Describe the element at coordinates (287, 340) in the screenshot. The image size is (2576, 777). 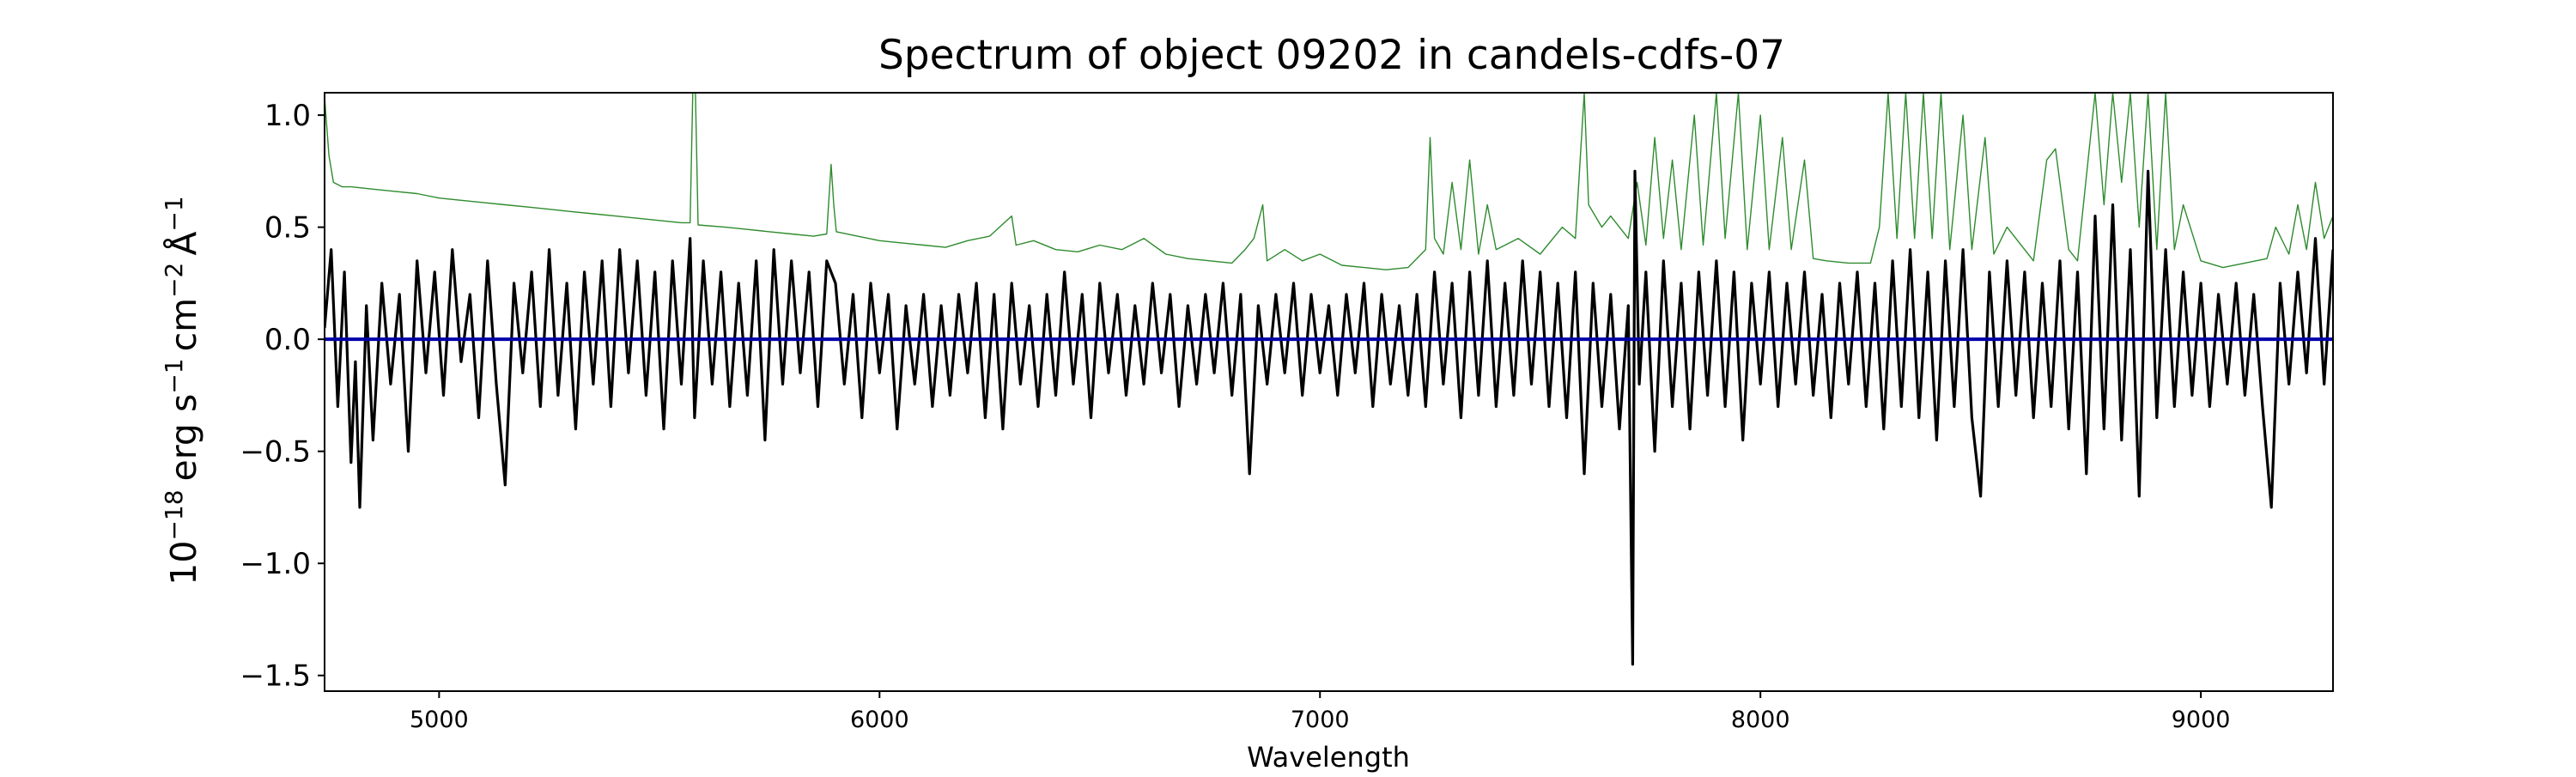
I see `y-tick-label: 0.0` at that location.